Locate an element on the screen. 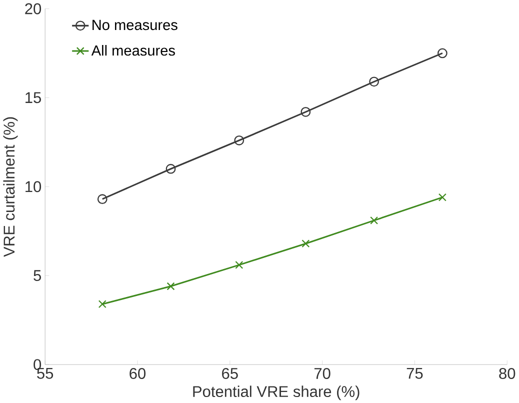 Image resolution: width=519 pixels, height=403 pixels. y-axis-title: VRE curtailment (%) is located at coordinates (10, 187).